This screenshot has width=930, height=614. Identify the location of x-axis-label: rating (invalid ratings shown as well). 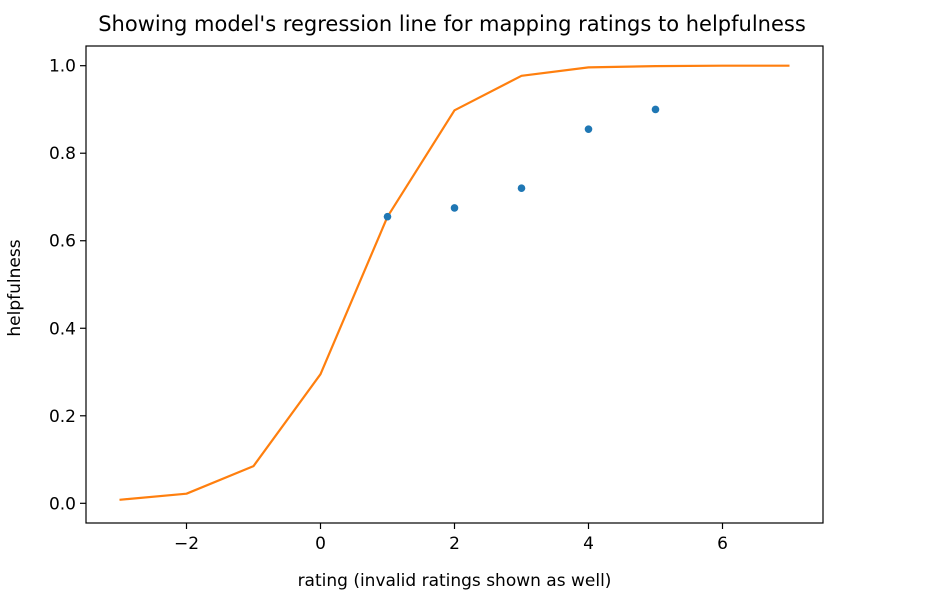
(455, 581).